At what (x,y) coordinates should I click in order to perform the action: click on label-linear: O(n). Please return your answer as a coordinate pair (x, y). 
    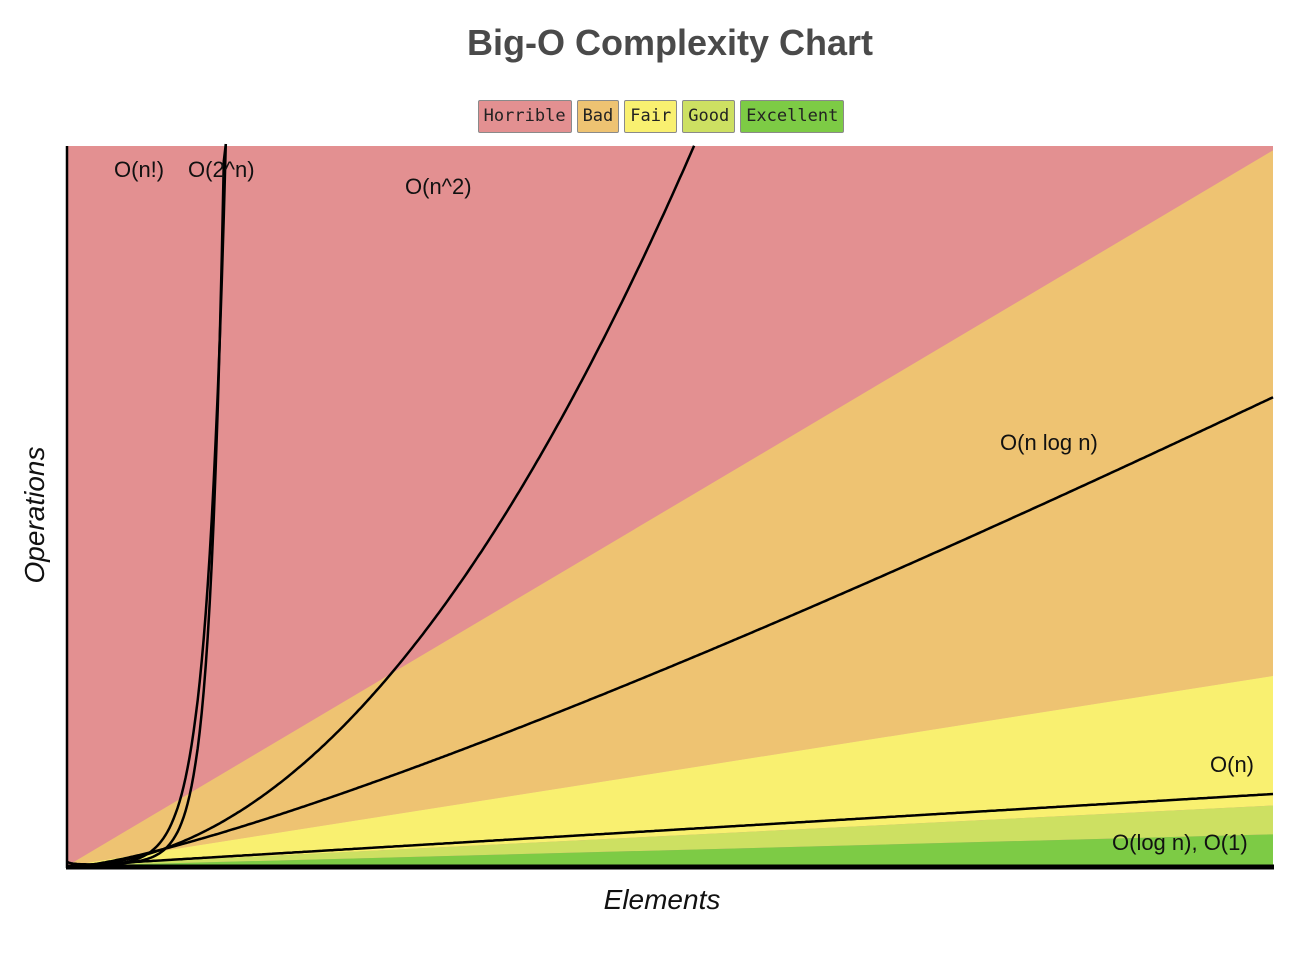
    Looking at the image, I should click on (1232, 764).